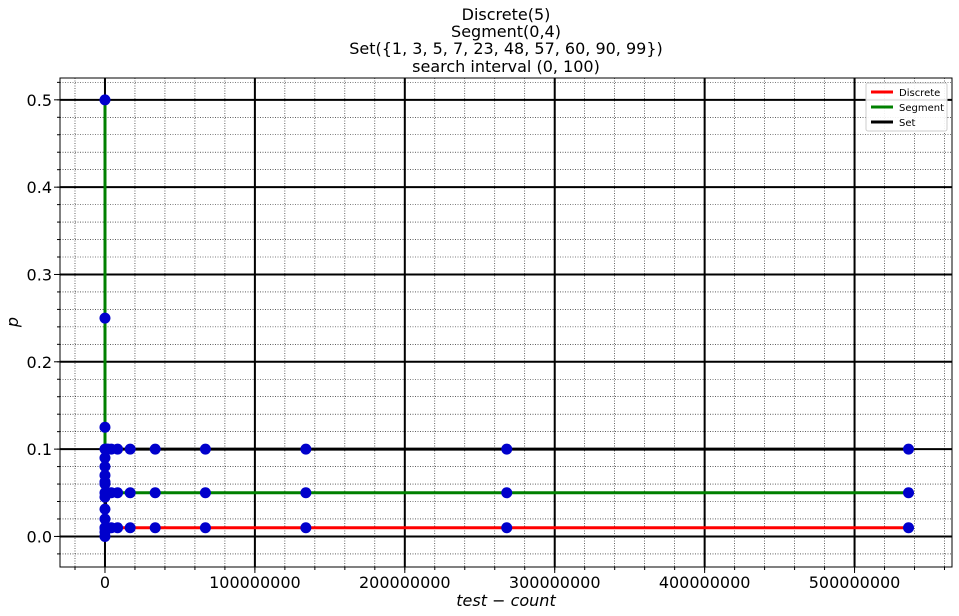 The image size is (959, 616). What do you see at coordinates (705, 582) in the screenshot?
I see `x-tick-label: 400000000` at bounding box center [705, 582].